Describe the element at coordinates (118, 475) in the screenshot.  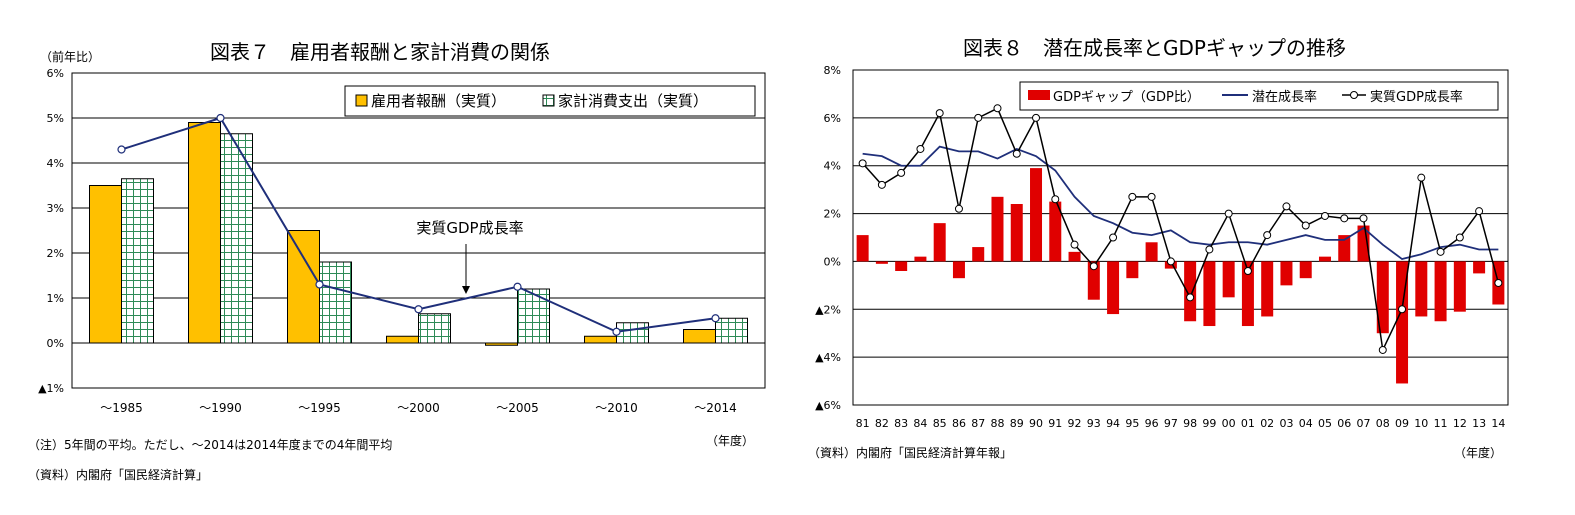
I see `chart7-source: （資料）内閣府「国民経済計算」` at that location.